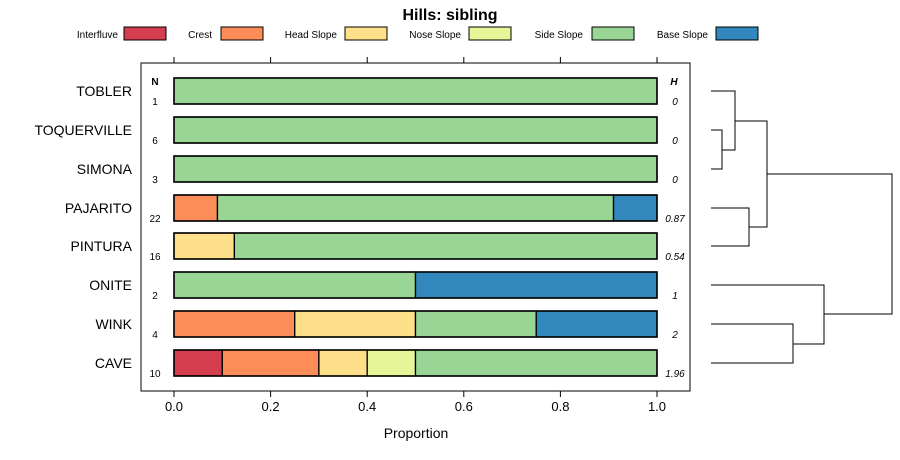  I want to click on bar-segment-wink-head-slope, so click(355, 324).